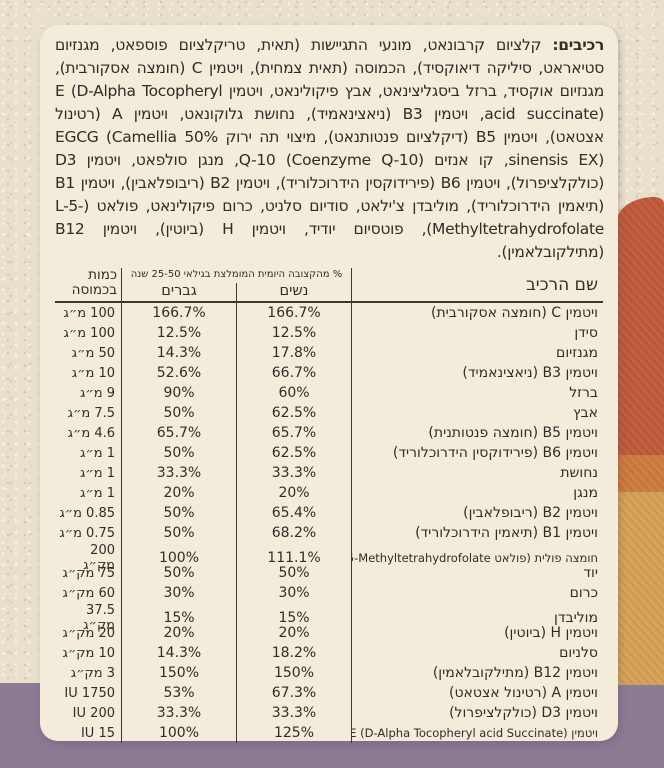 This screenshot has width=664, height=768. Describe the element at coordinates (94, 290) in the screenshot. I see `column-header-amount-line2: בכמוסה` at that location.